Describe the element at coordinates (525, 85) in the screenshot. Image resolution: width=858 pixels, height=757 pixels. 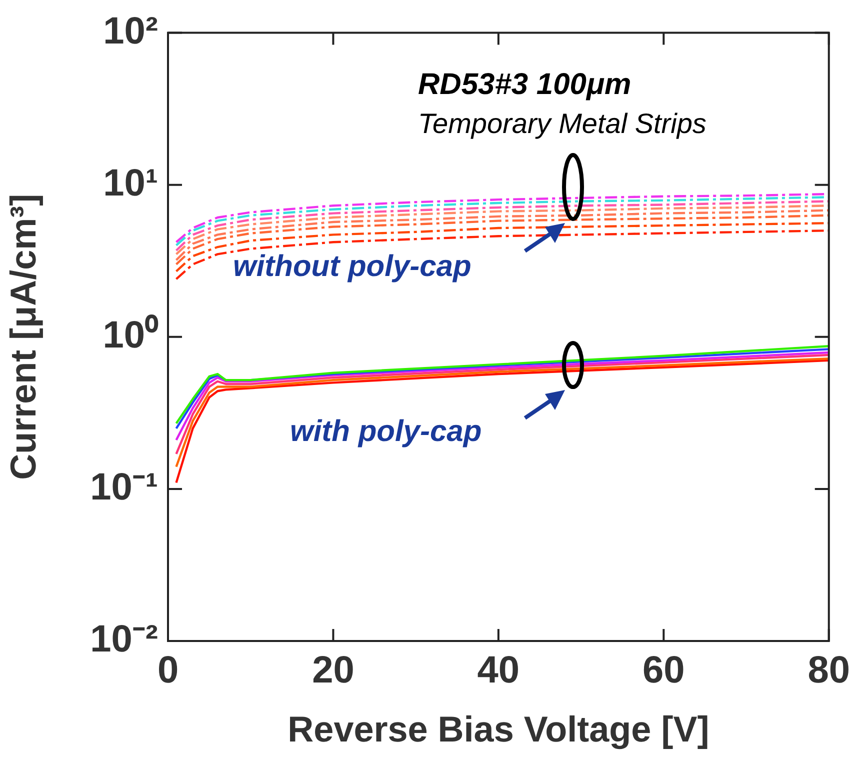
I see `annotation: RD53#3 100μm` at that location.